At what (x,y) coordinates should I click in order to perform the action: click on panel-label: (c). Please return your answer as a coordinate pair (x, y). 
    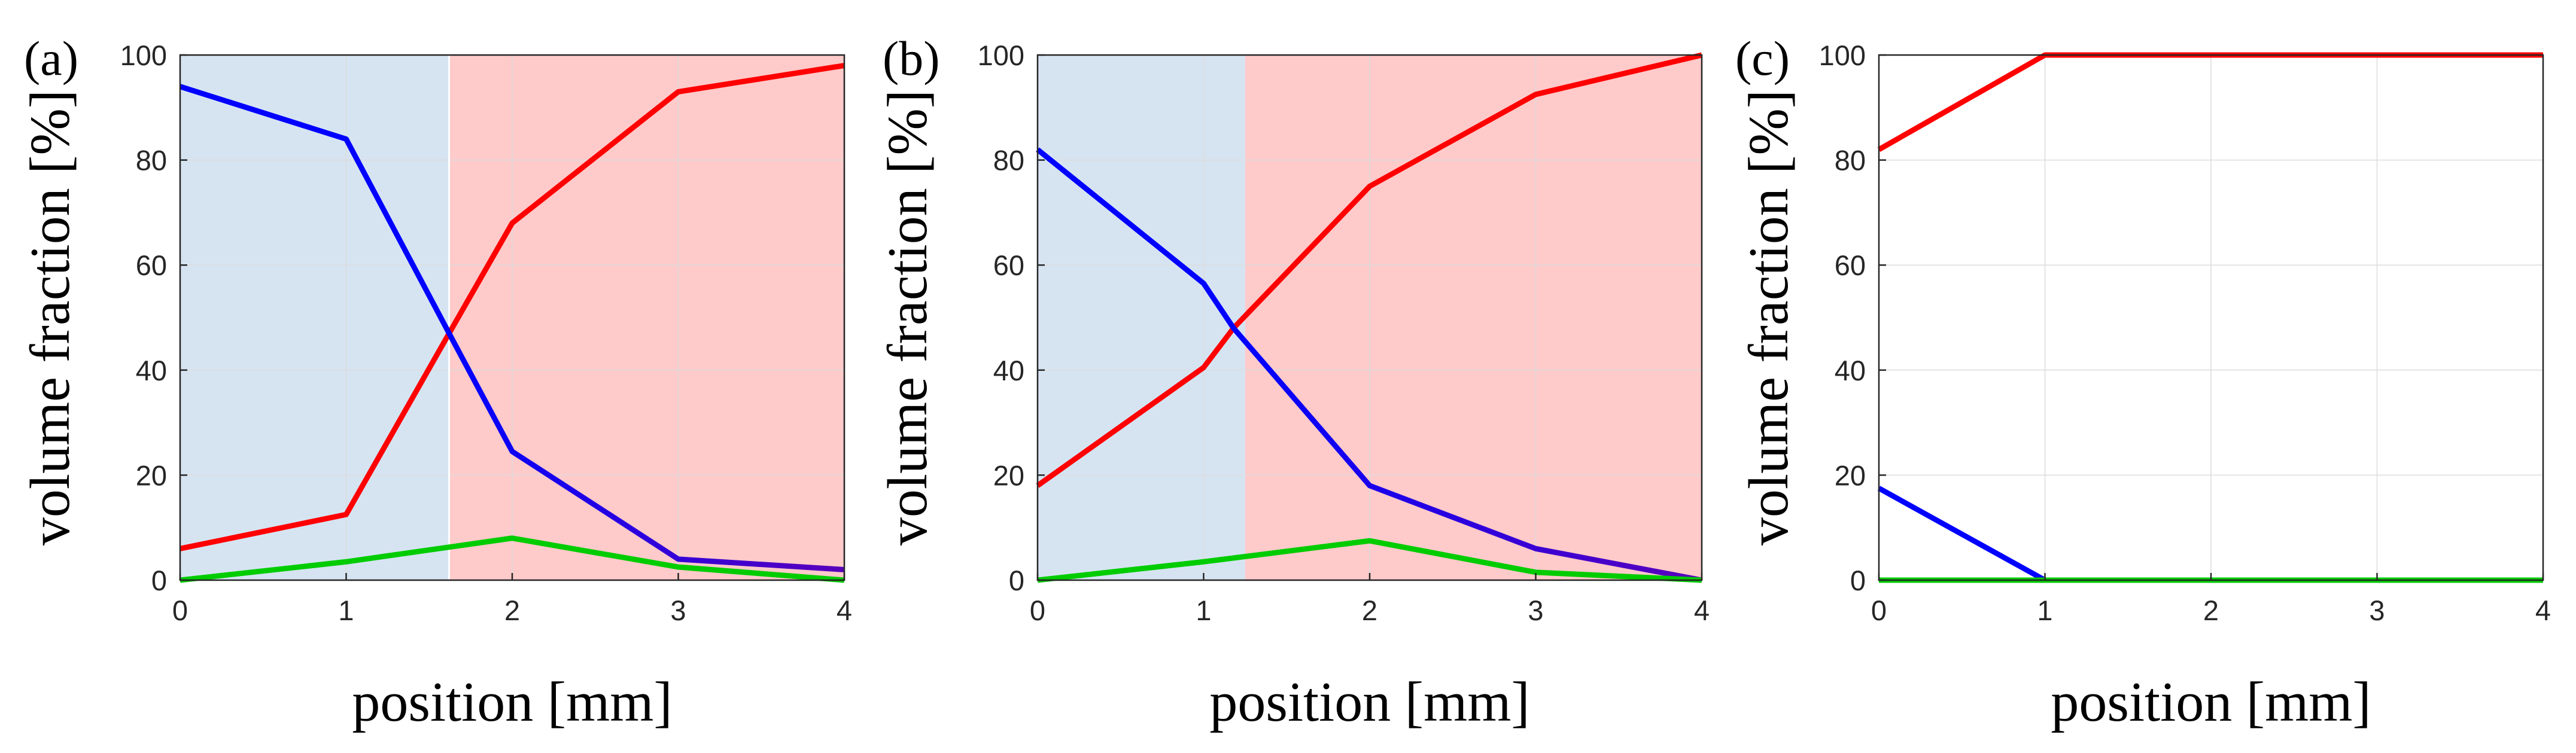
    Looking at the image, I should click on (1763, 59).